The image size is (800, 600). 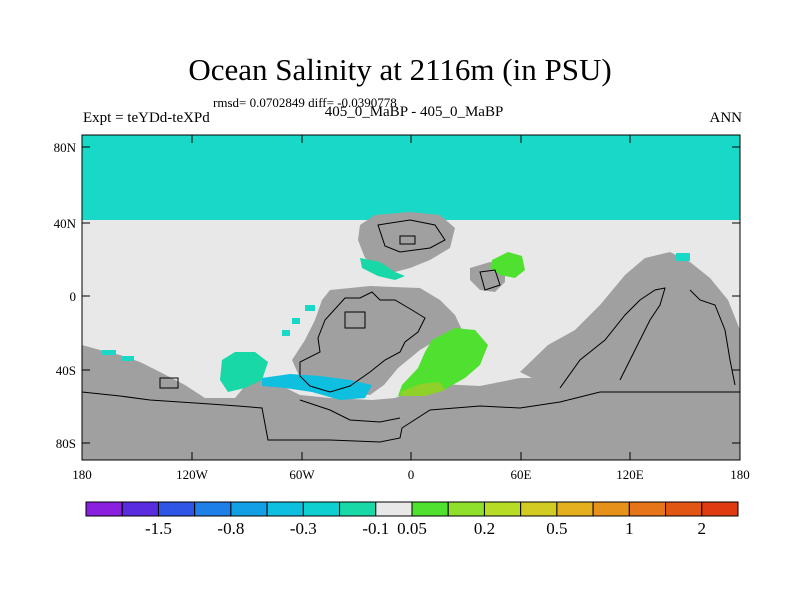 I want to click on season-label: ANN, so click(x=726, y=118).